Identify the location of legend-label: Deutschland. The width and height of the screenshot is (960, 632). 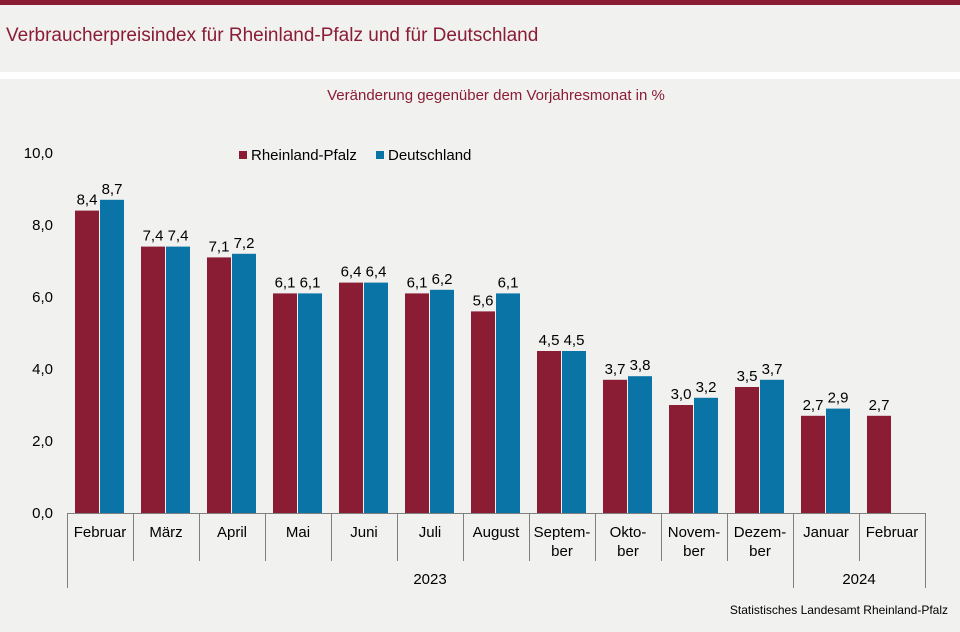
(429, 155).